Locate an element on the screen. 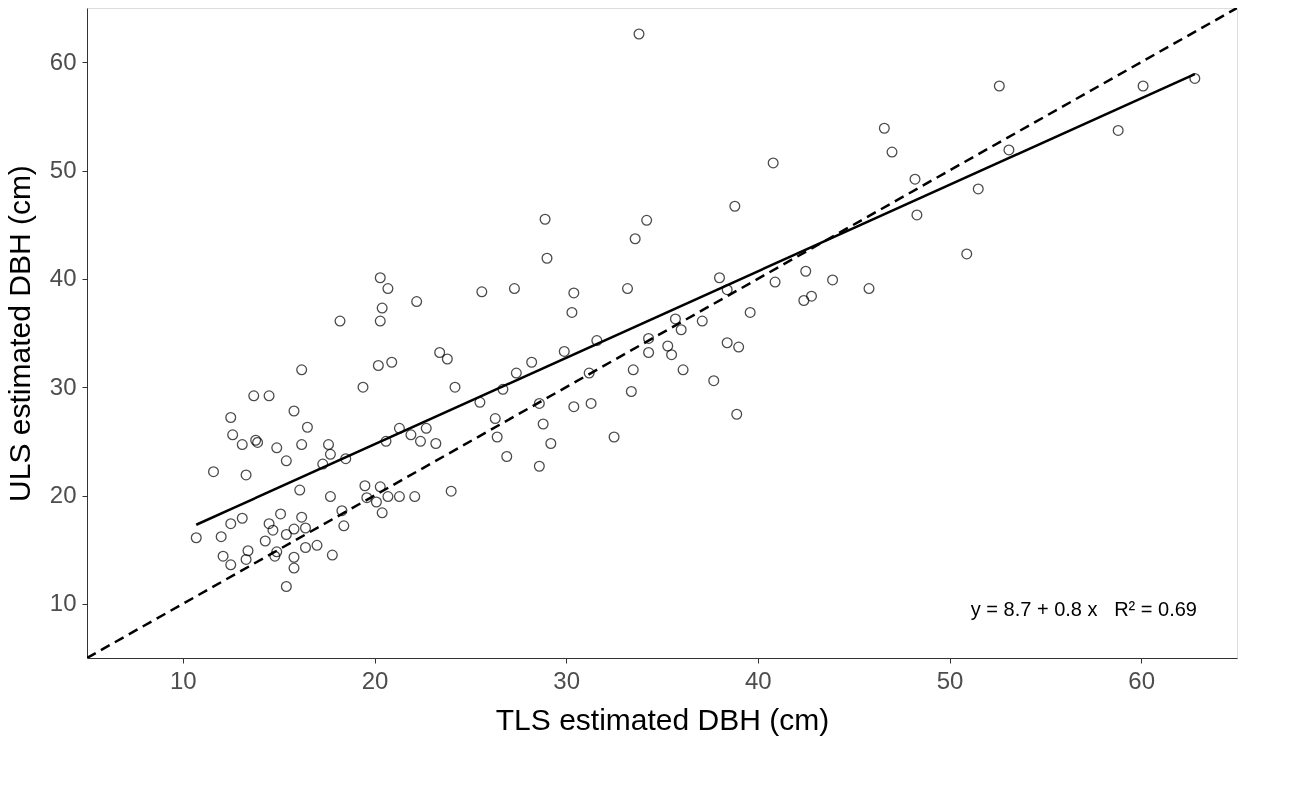  y-tick-label: 10 is located at coordinates (63, 603).